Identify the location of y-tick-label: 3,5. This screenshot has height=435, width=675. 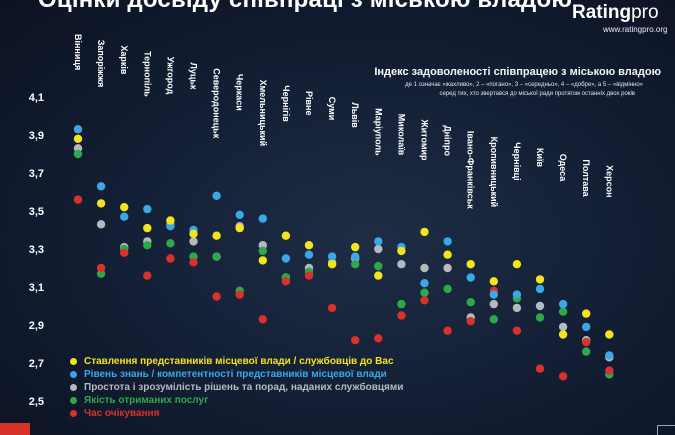
(36, 212).